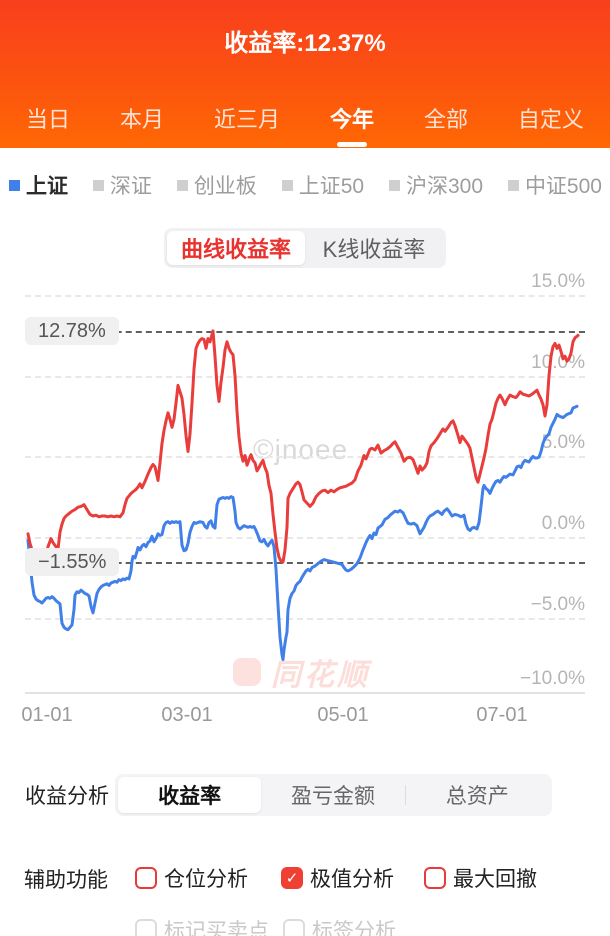 The image size is (610, 936). What do you see at coordinates (563, 523) in the screenshot?
I see `y-axis-label: 0.0%` at bounding box center [563, 523].